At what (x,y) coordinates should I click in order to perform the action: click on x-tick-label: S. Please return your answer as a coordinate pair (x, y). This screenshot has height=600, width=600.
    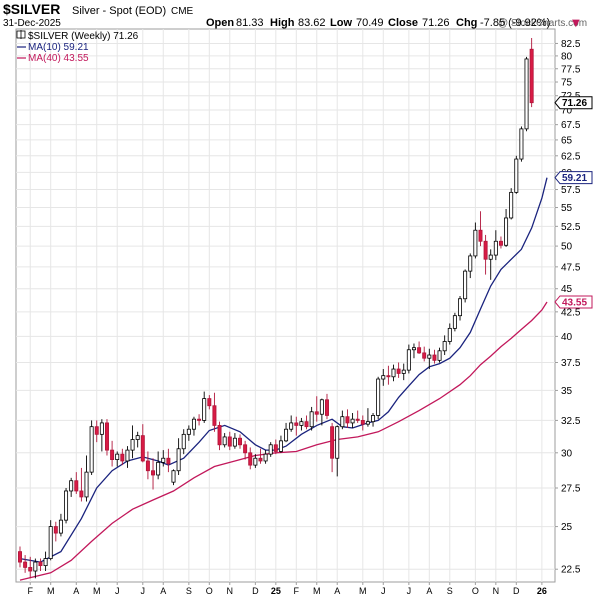
    Looking at the image, I should click on (450, 591).